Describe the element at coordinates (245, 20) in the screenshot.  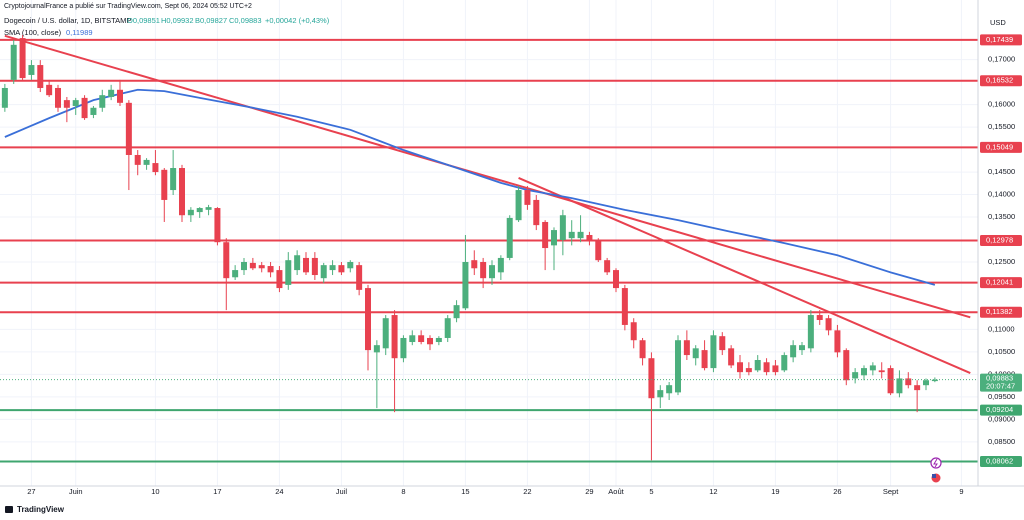
I see `ohlc-close: C0,09883` at that location.